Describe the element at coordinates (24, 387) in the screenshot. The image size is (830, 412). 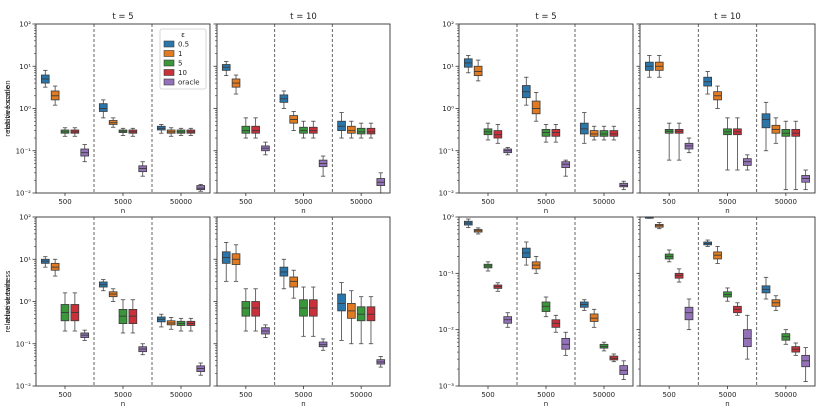
I see `y-tick-label: 10⁻²` at that location.